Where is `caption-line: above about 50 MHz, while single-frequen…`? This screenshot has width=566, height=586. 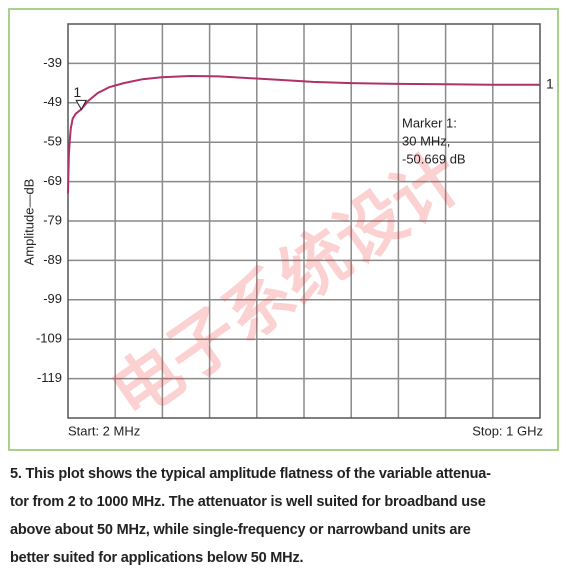
caption-line: above about 50 MHz, while single-frequen… is located at coordinates (240, 530).